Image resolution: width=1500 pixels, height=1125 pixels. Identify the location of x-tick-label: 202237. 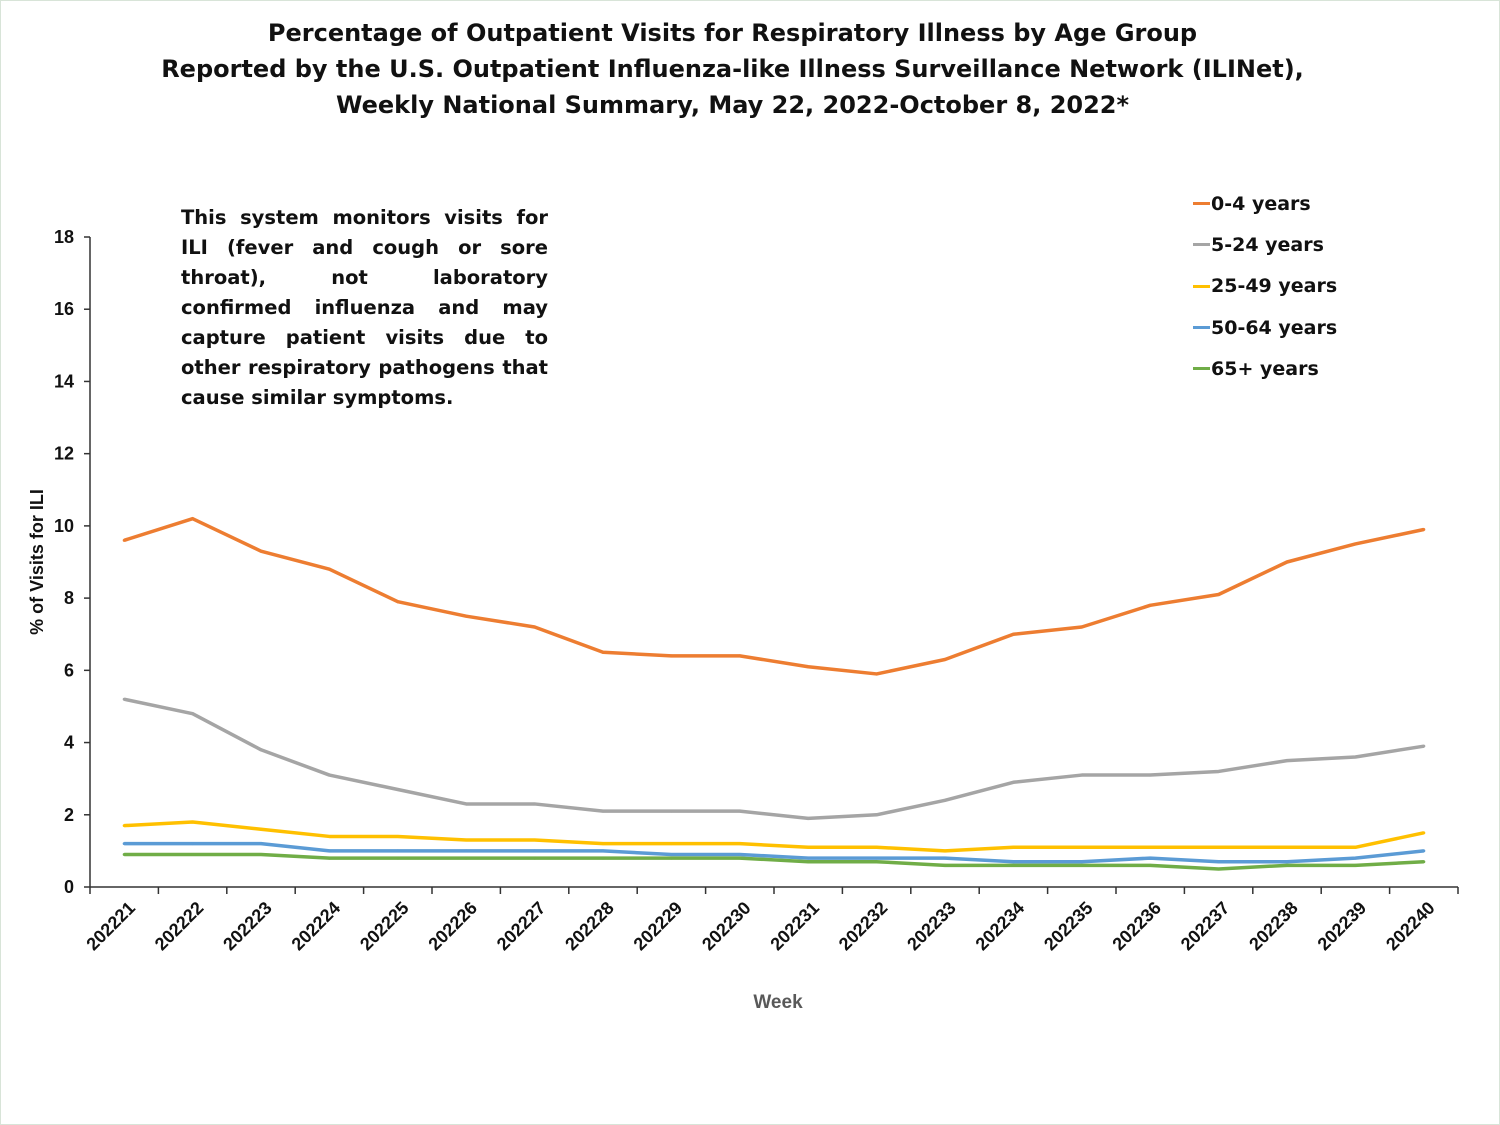
(1205, 926).